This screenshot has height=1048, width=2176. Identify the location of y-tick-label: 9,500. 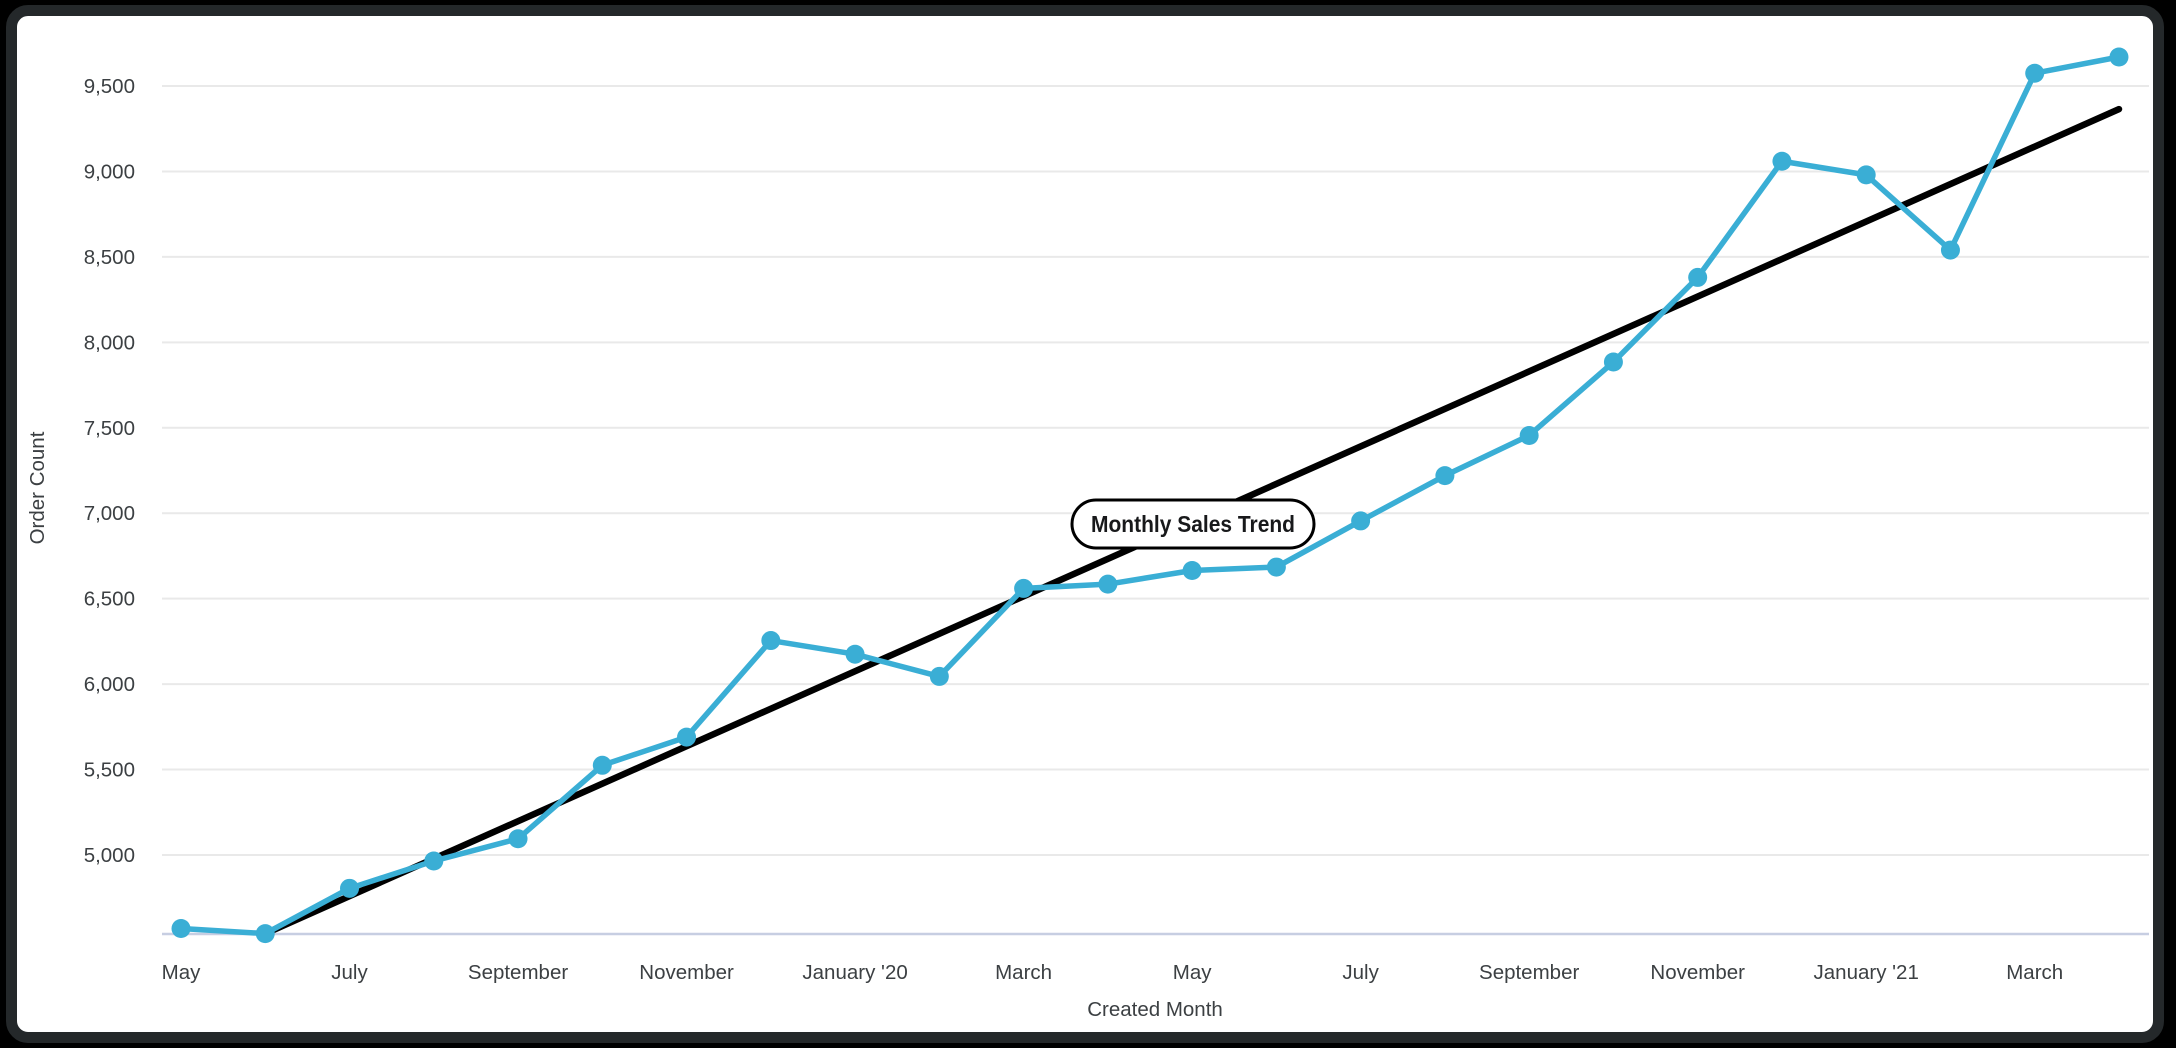
(109, 86).